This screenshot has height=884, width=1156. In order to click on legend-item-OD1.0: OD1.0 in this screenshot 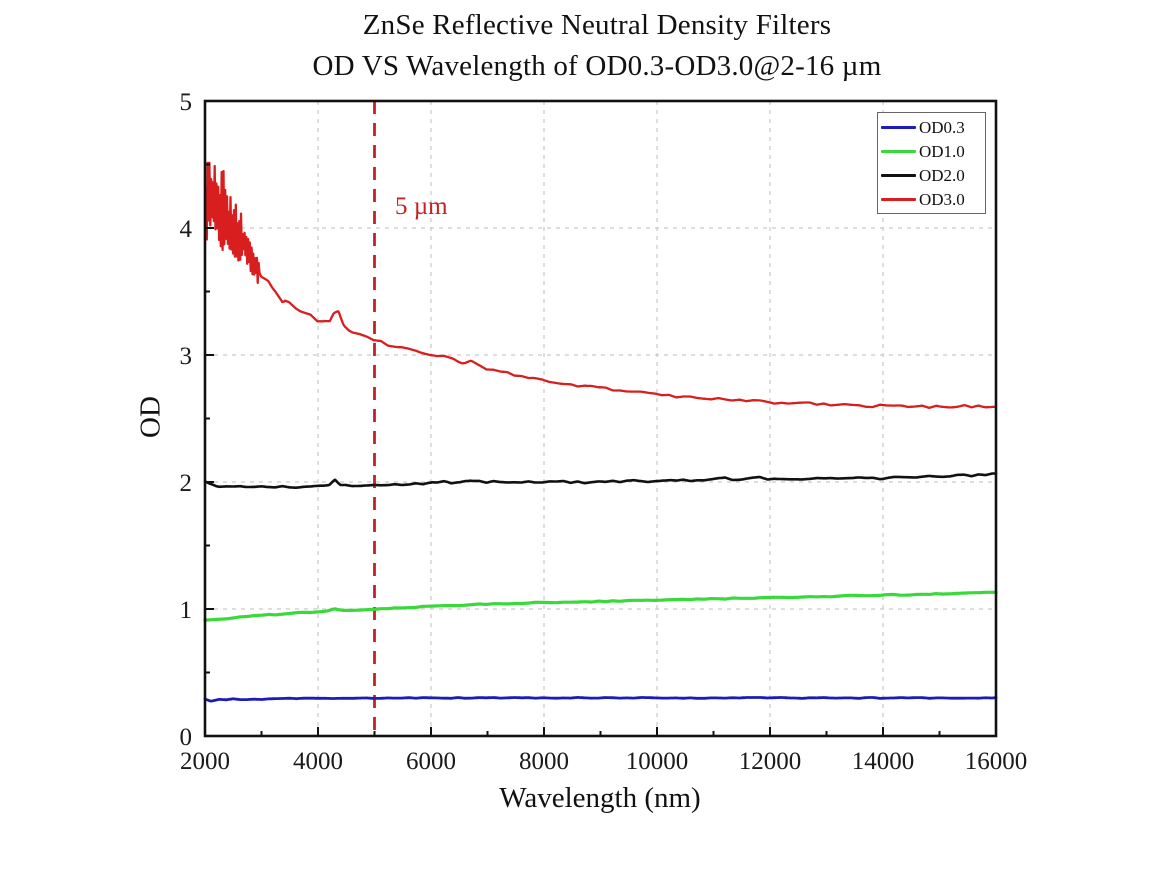, I will do `click(931, 151)`.